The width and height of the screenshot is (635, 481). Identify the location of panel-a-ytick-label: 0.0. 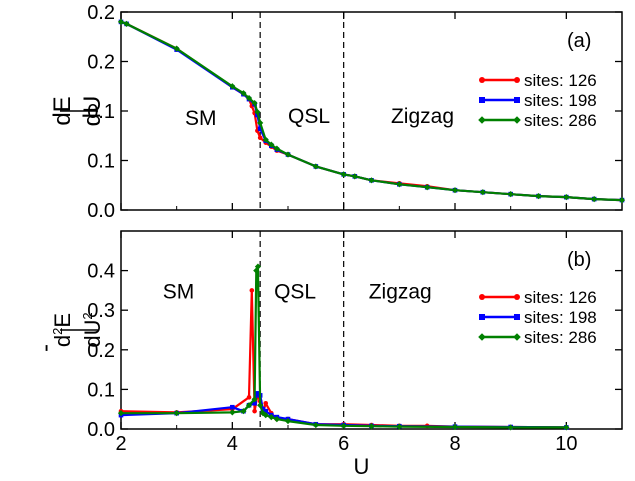
(101, 211).